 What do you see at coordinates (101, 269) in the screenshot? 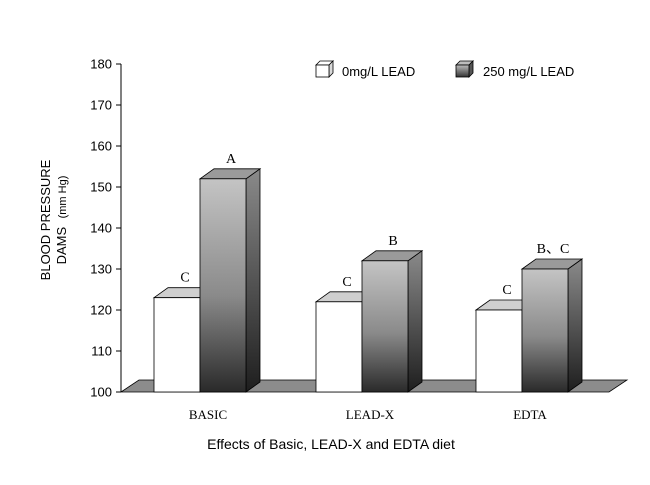
I see `y-tick-label: 130` at bounding box center [101, 269].